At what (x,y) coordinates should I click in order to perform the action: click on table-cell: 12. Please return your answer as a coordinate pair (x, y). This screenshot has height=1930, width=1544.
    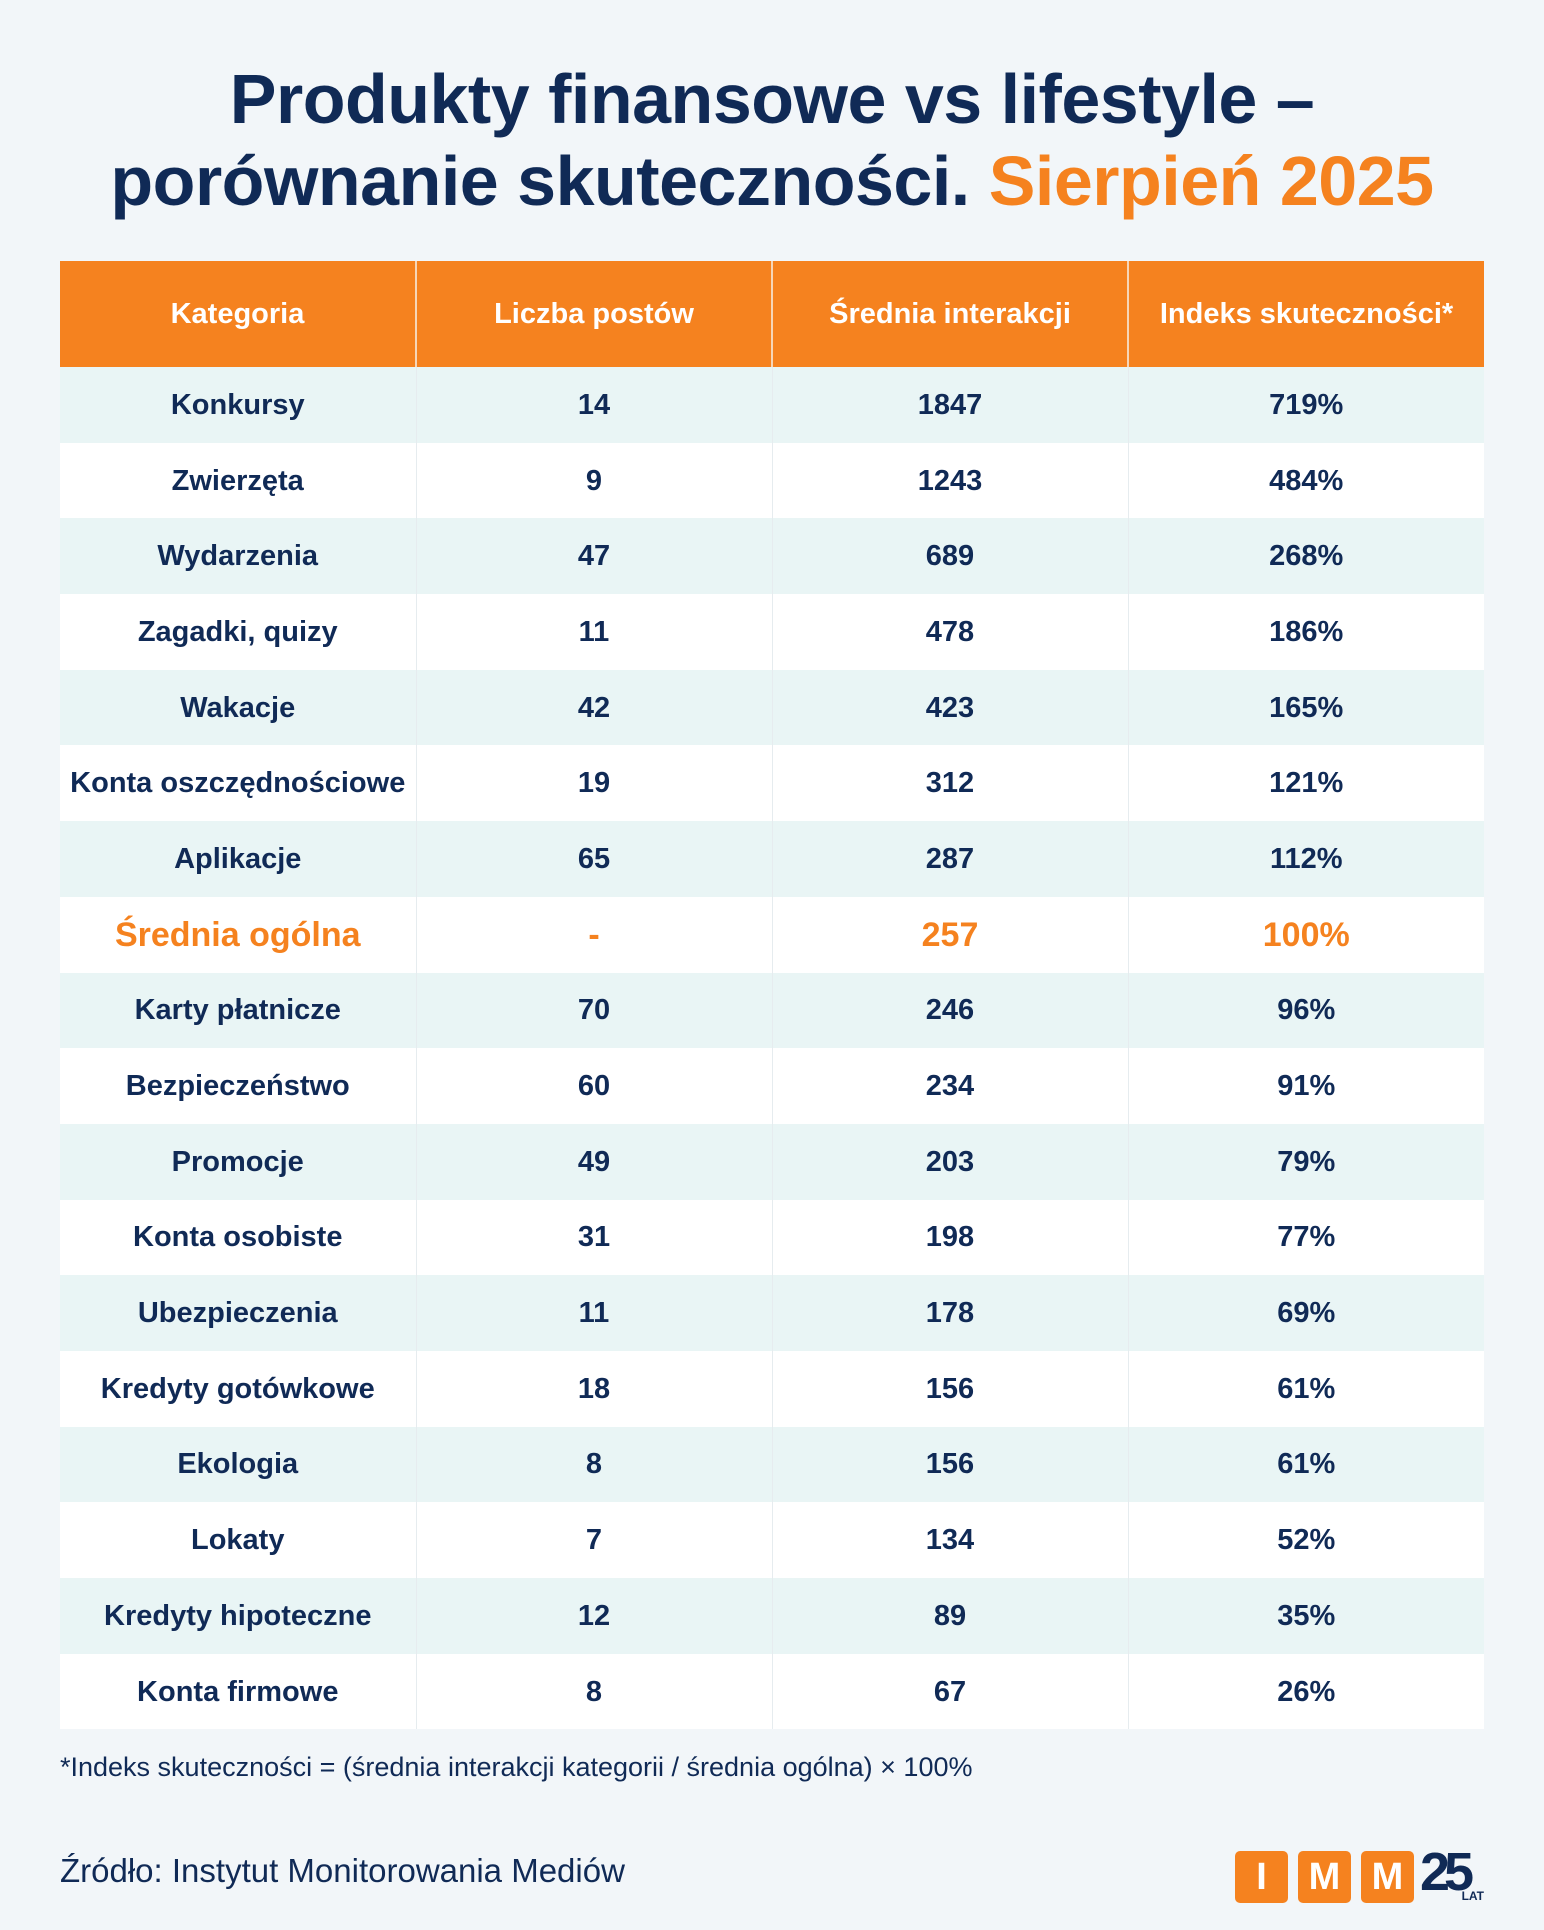
    Looking at the image, I should click on (594, 1616).